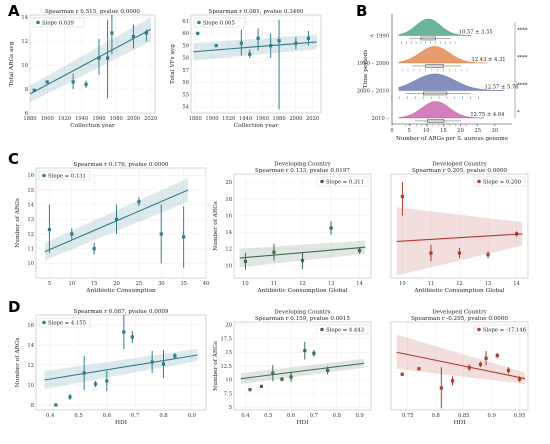 Image resolution: width=550 pixels, height=444 pixels. What do you see at coordinates (230, 408) in the screenshot?
I see `y-tick-label: 5` at bounding box center [230, 408].